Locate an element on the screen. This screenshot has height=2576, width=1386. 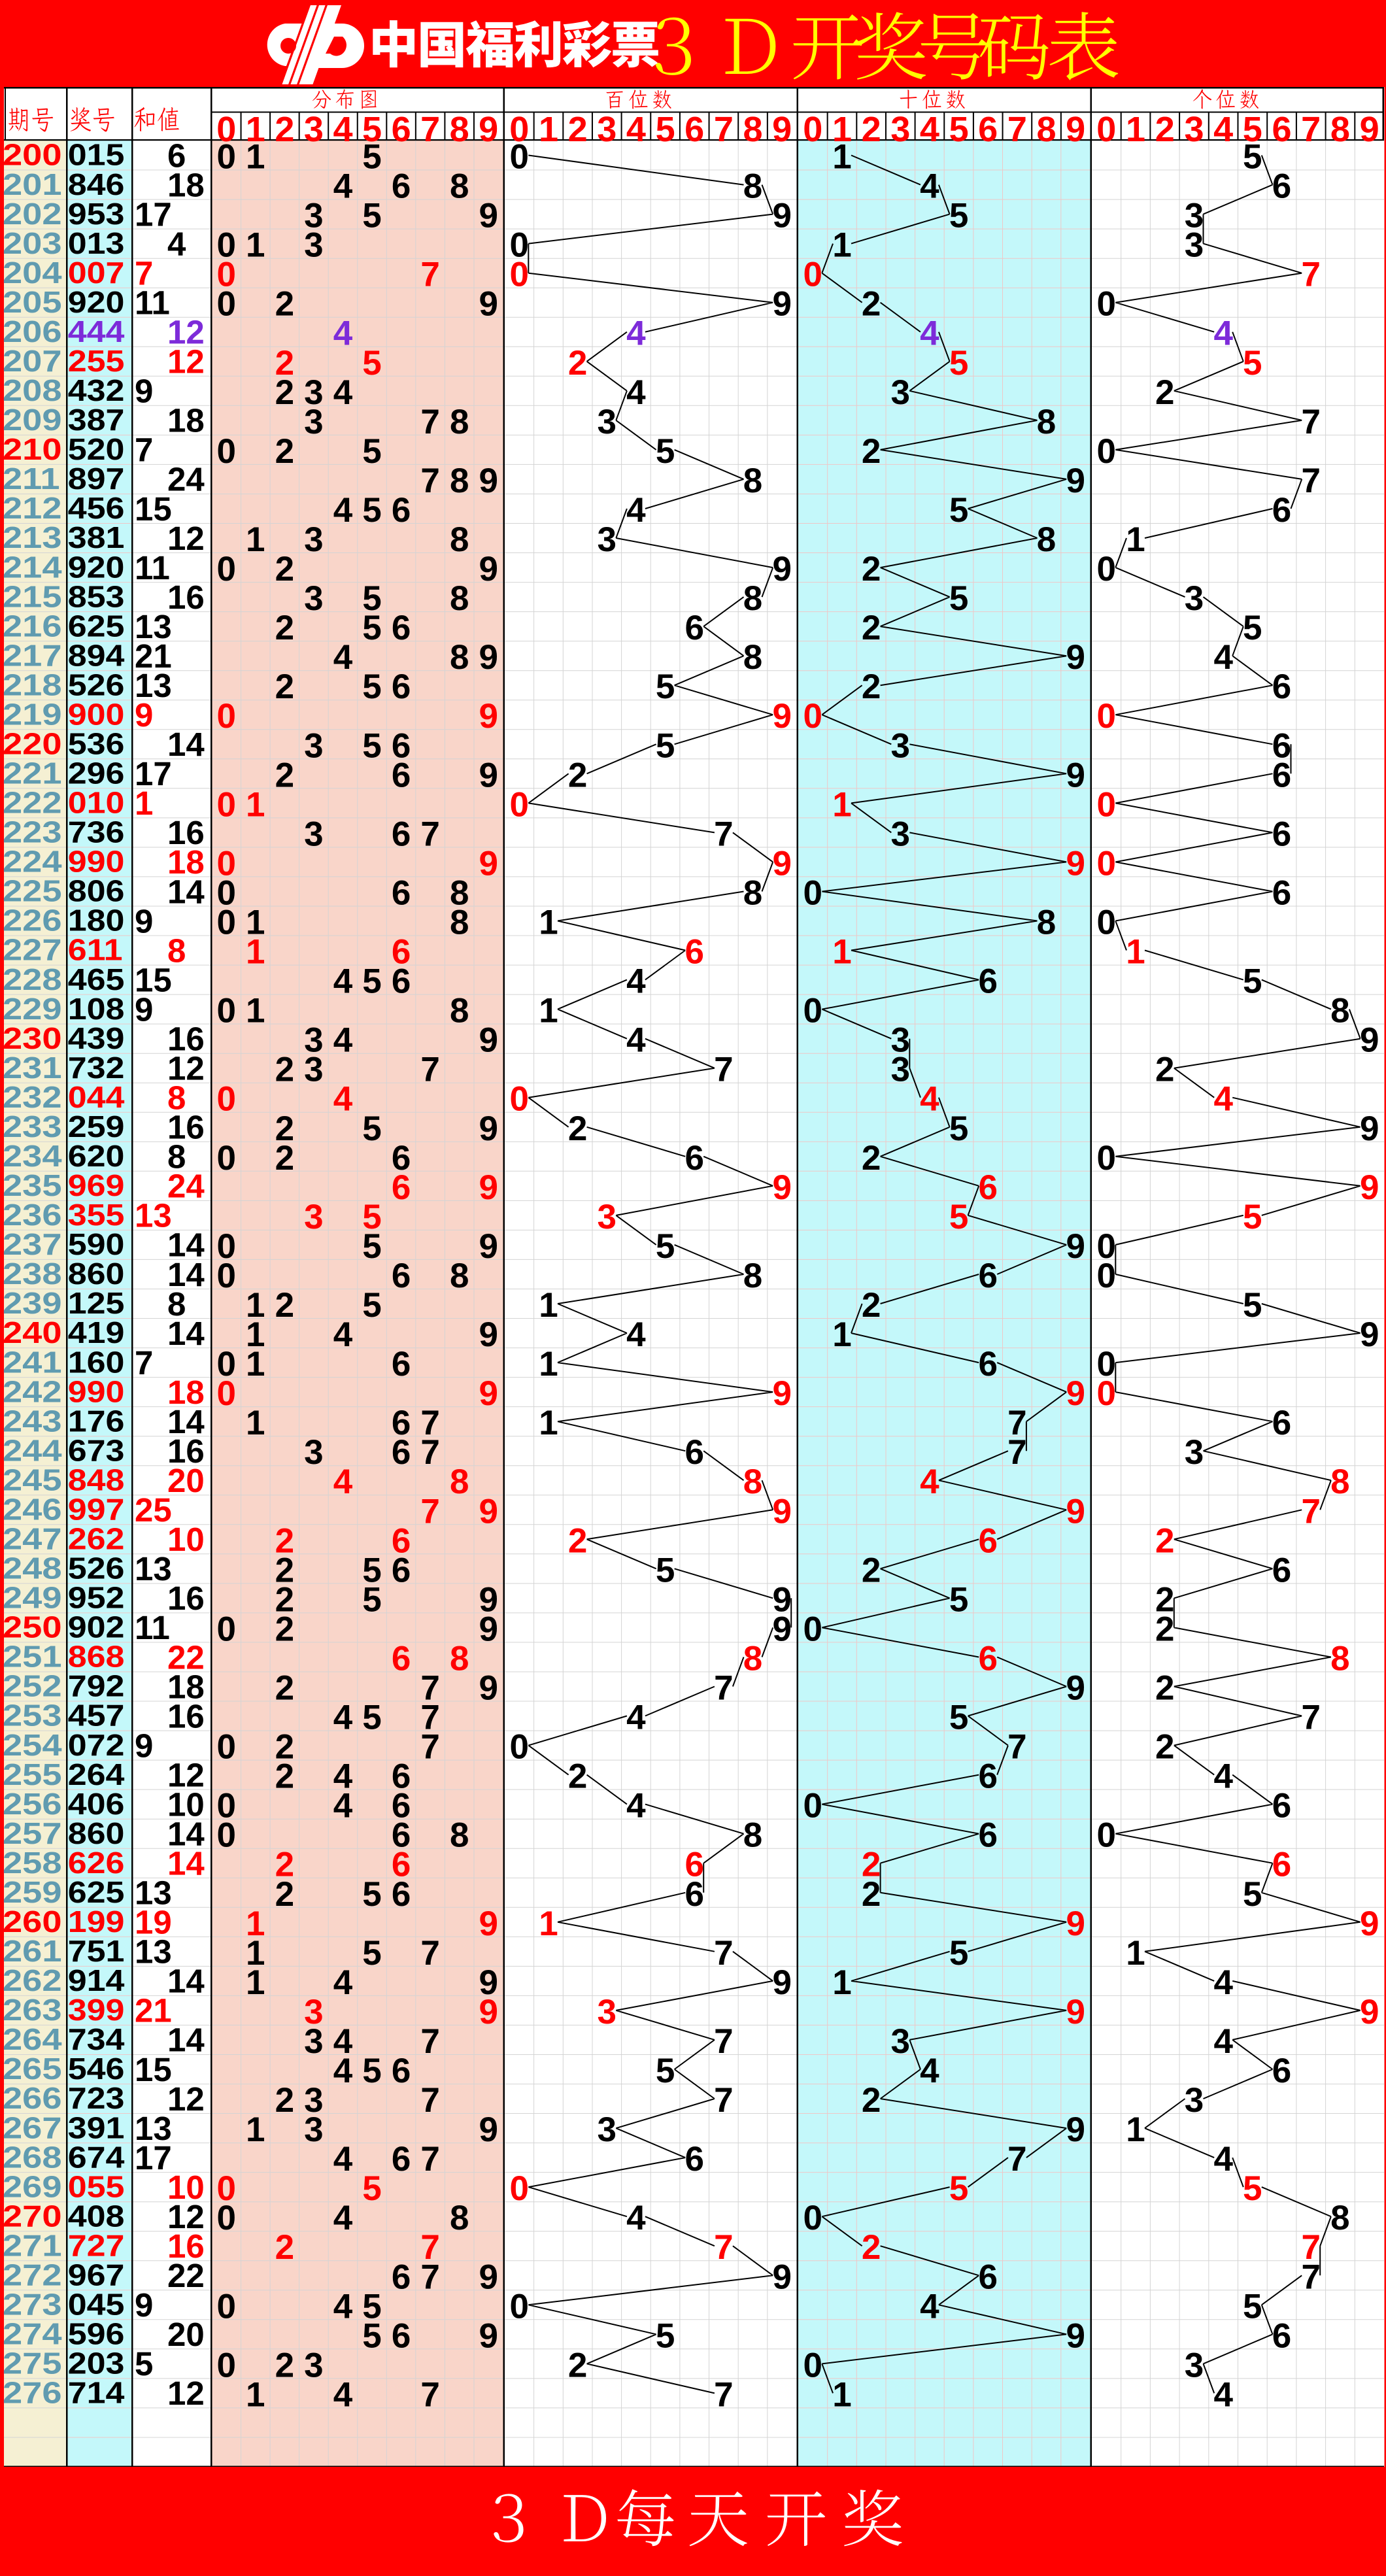
svg-text: 238 is located at coordinates (32, 1274).